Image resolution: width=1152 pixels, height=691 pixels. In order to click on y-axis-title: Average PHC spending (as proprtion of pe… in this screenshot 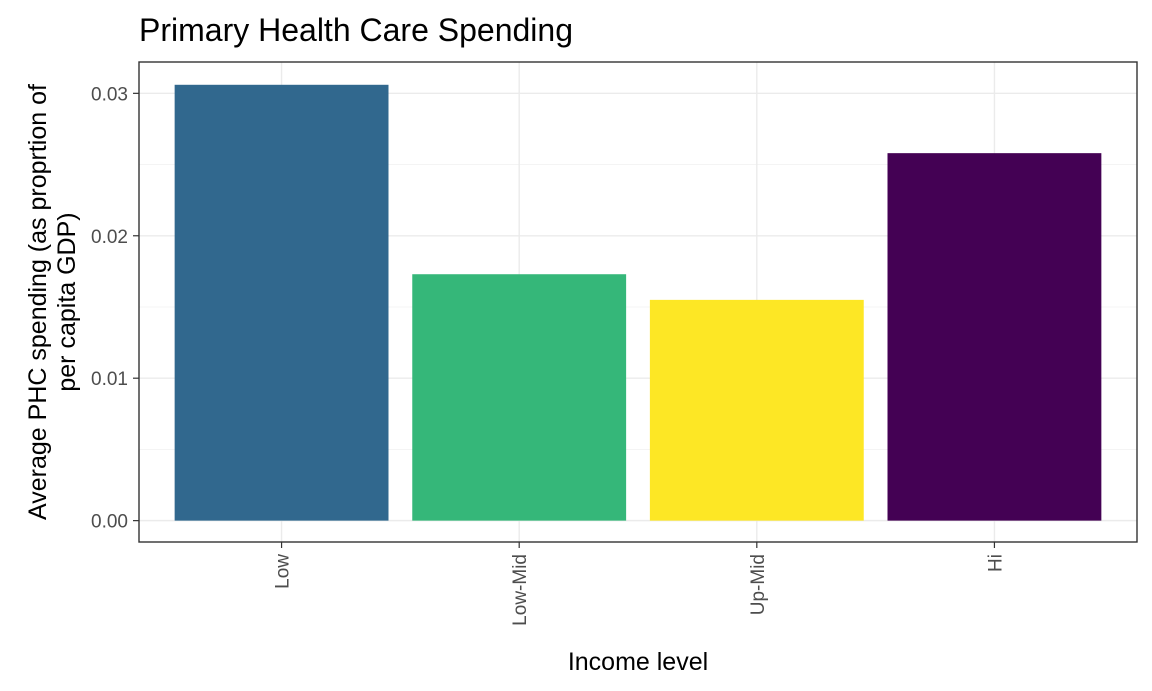, I will do `click(52, 302)`.